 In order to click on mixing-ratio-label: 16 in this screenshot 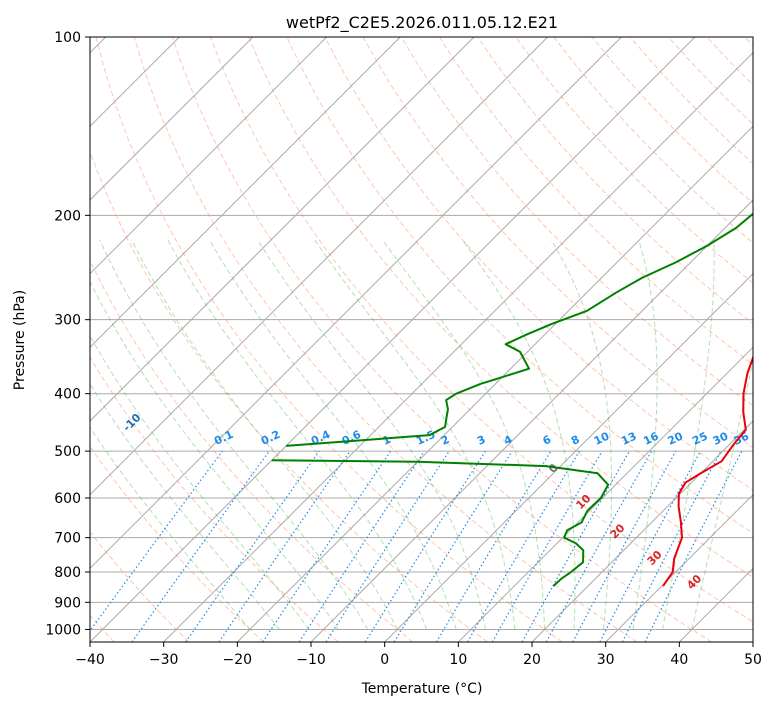, I will do `click(651, 438)`.